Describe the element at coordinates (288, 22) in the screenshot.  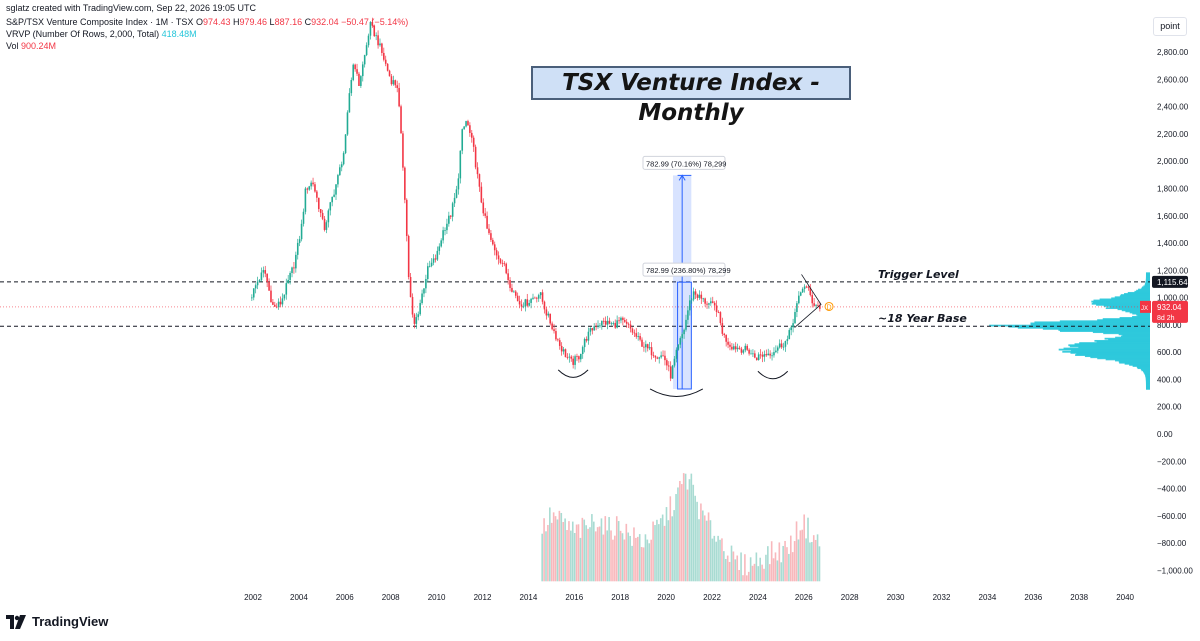
I see `low-value: 887.16` at that location.